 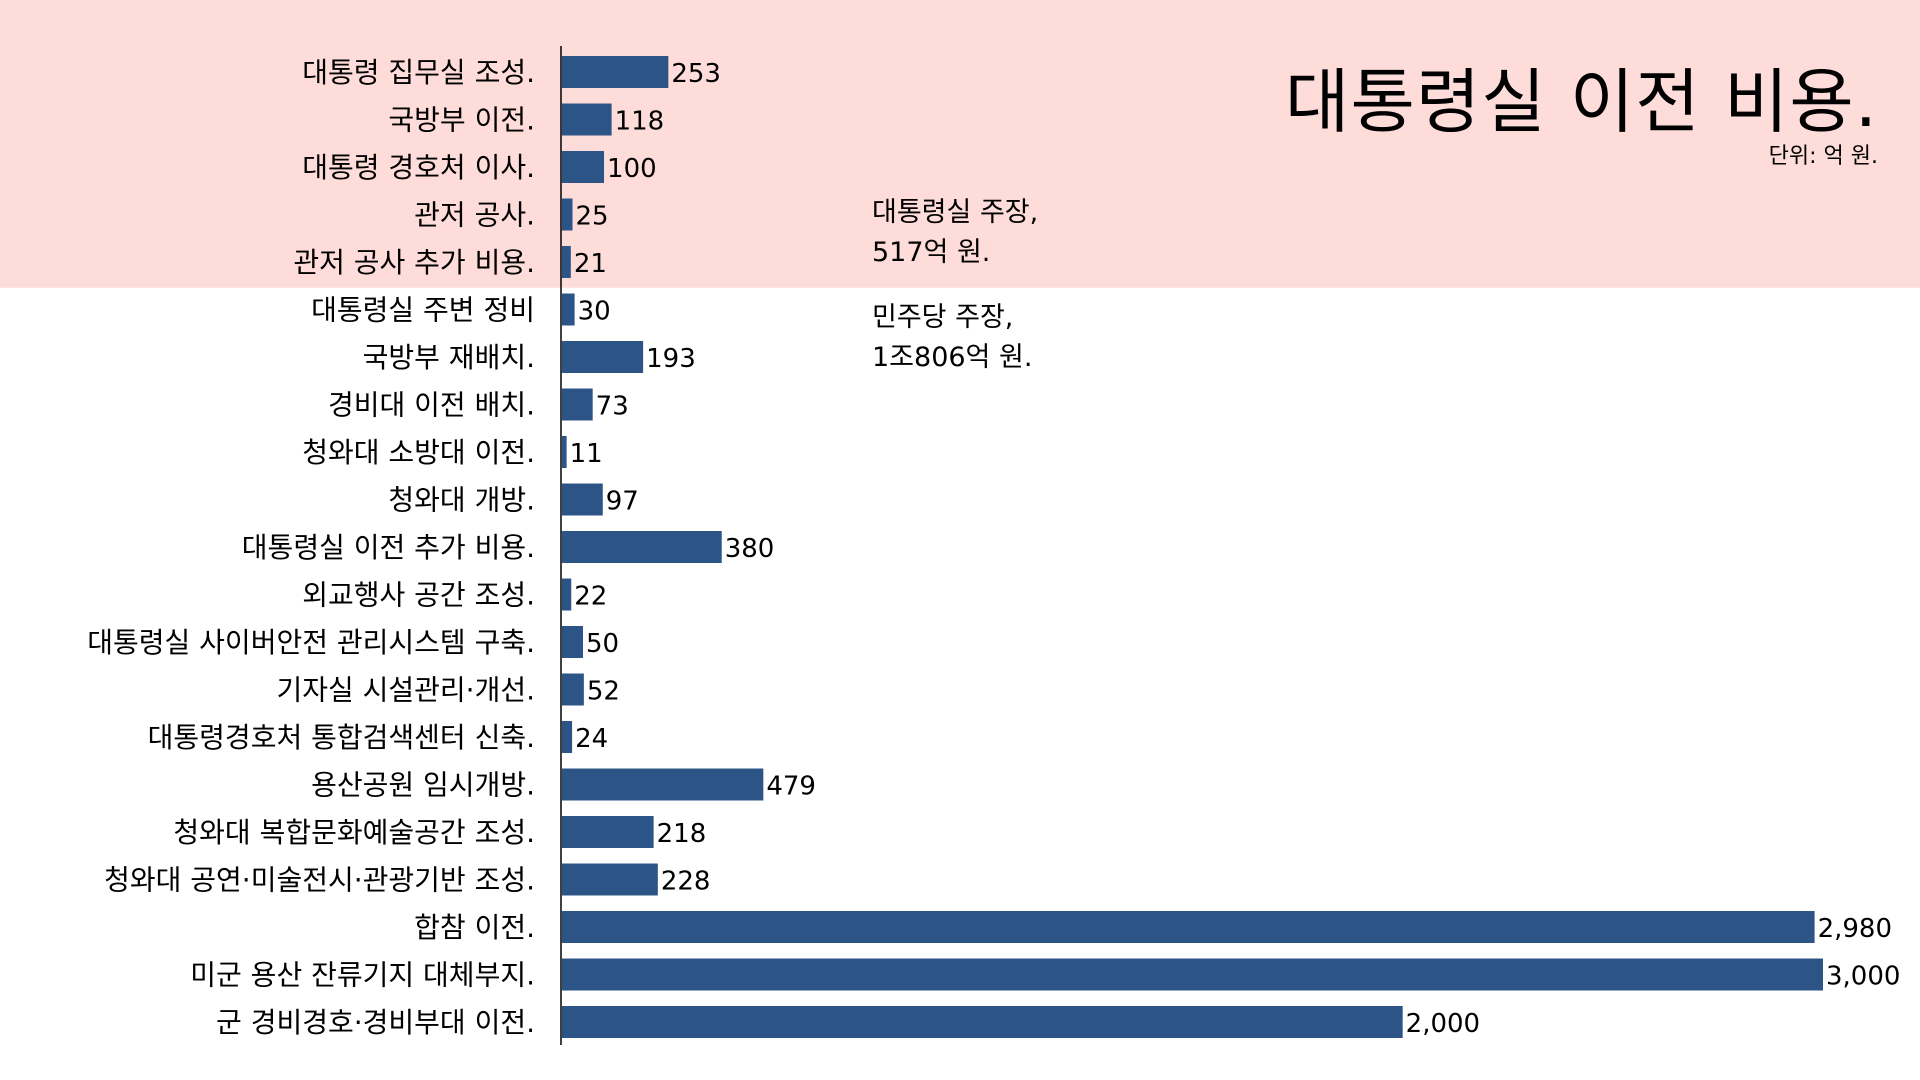 What do you see at coordinates (461, 120) in the screenshot?
I see `category-label: 국방부 이전.` at bounding box center [461, 120].